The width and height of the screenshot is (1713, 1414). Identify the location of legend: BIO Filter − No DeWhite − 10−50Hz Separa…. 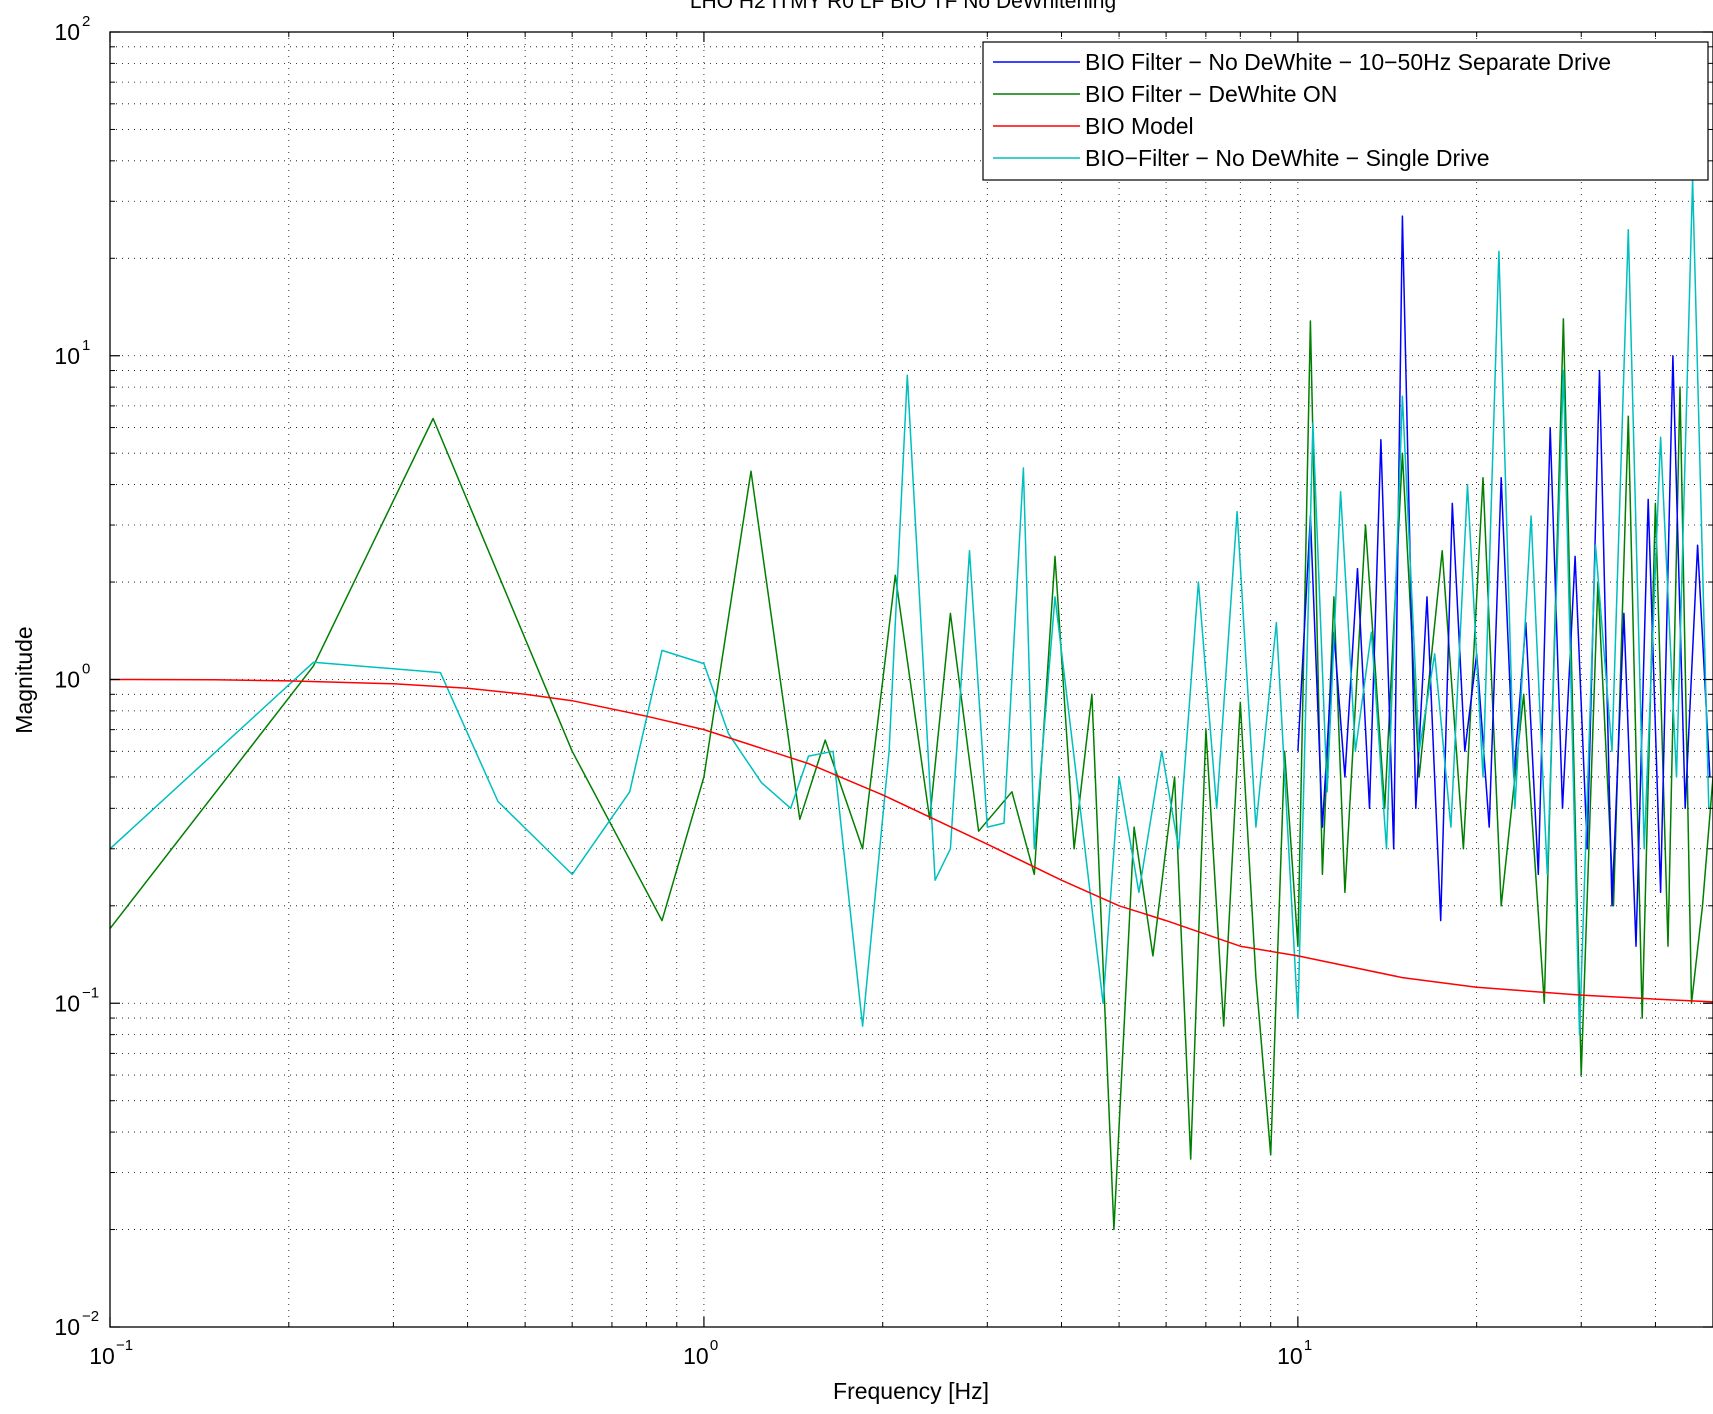
(1345, 111).